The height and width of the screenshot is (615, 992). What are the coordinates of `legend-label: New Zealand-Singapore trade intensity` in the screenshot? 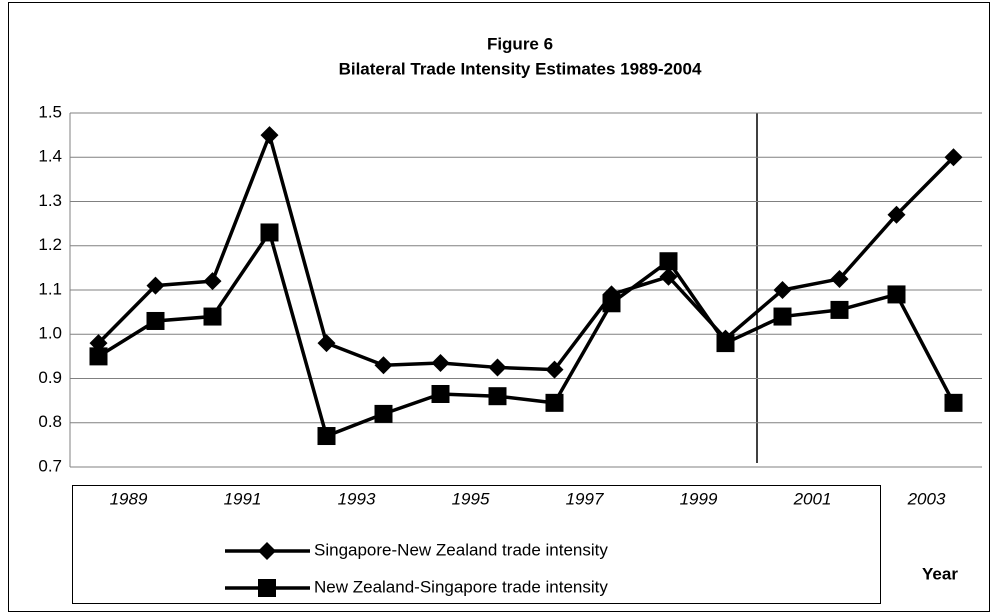 It's located at (461, 586).